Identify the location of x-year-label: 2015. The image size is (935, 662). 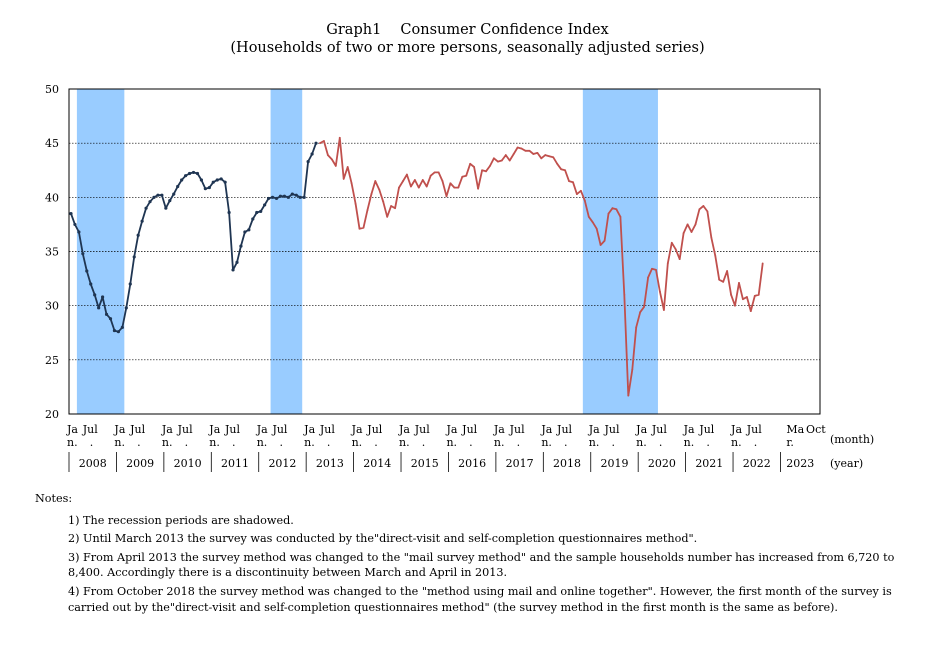
(425, 463).